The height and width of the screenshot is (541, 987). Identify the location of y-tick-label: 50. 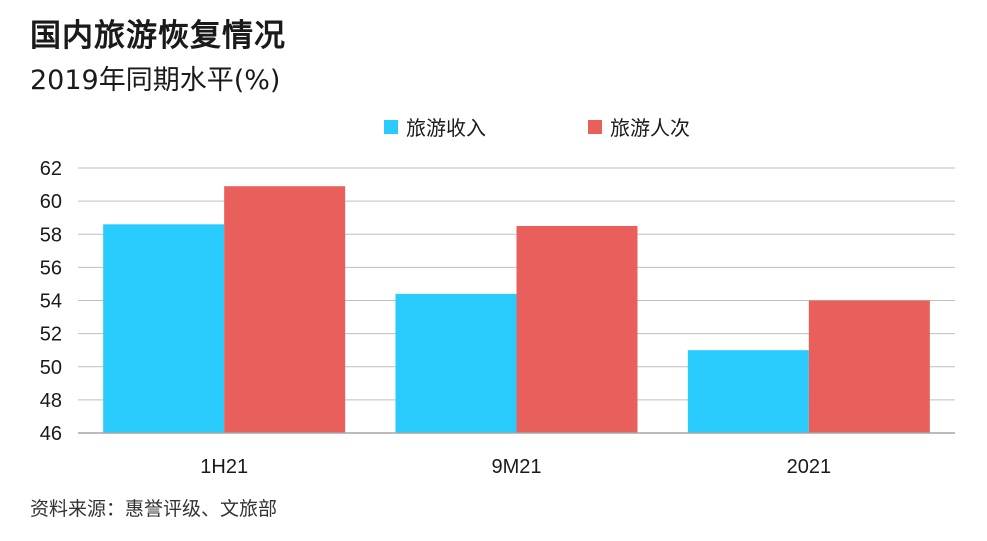
(51, 368).